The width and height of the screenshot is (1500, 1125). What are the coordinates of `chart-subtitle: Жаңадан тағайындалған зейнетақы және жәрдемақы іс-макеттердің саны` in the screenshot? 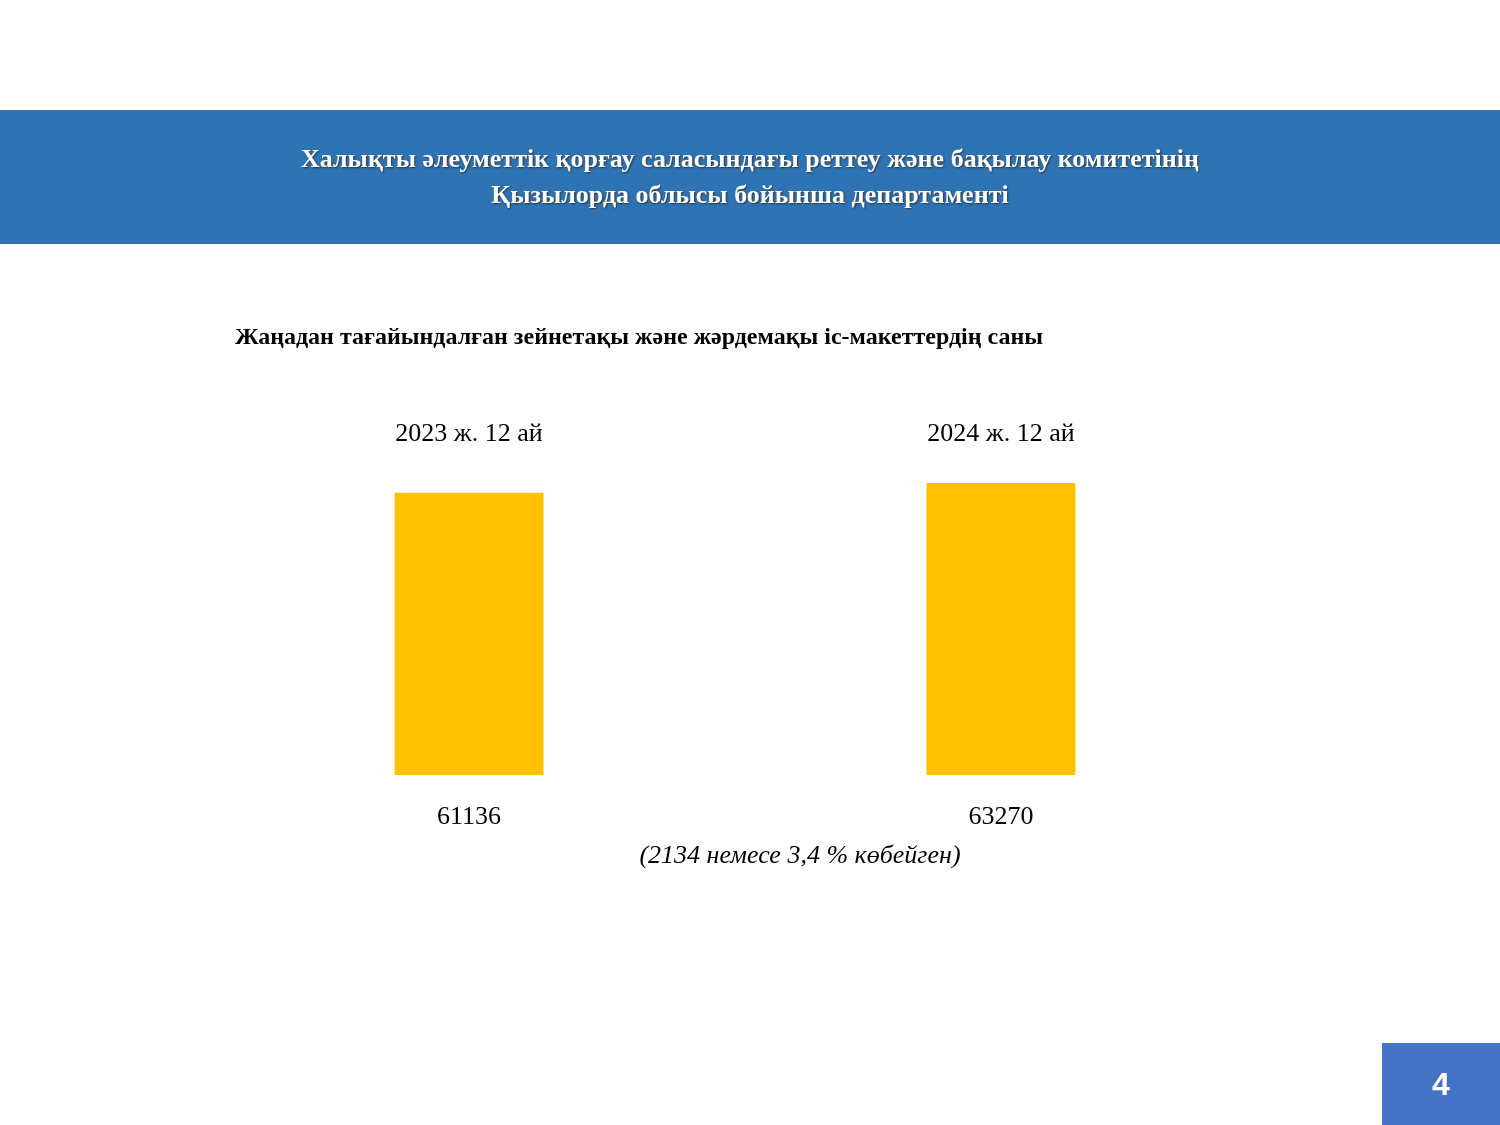 It's located at (639, 336).